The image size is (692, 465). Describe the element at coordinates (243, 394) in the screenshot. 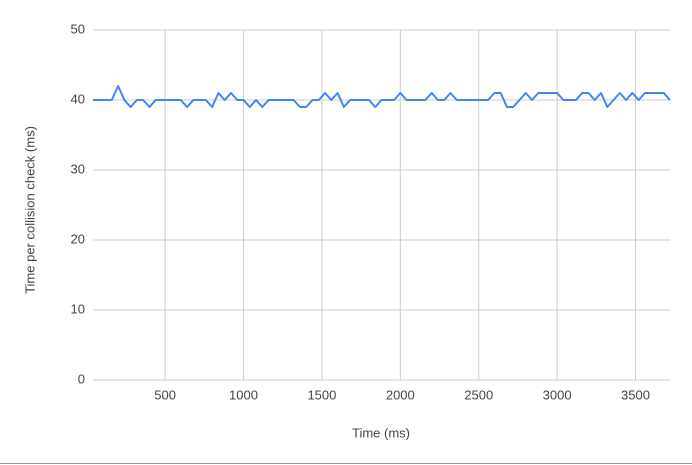

I see `x-tick-label: 1000` at that location.